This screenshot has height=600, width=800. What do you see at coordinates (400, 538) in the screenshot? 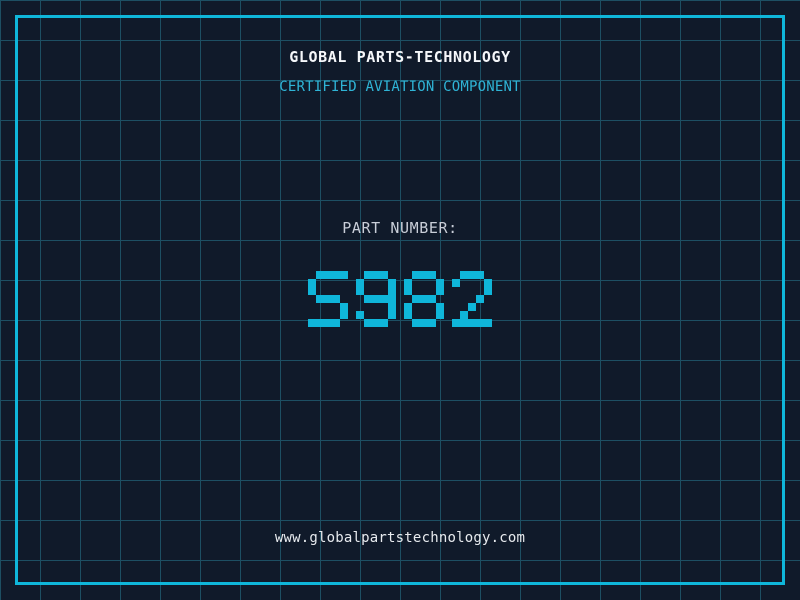
I see `website-url: www.globalpartstechnology.com` at bounding box center [400, 538].